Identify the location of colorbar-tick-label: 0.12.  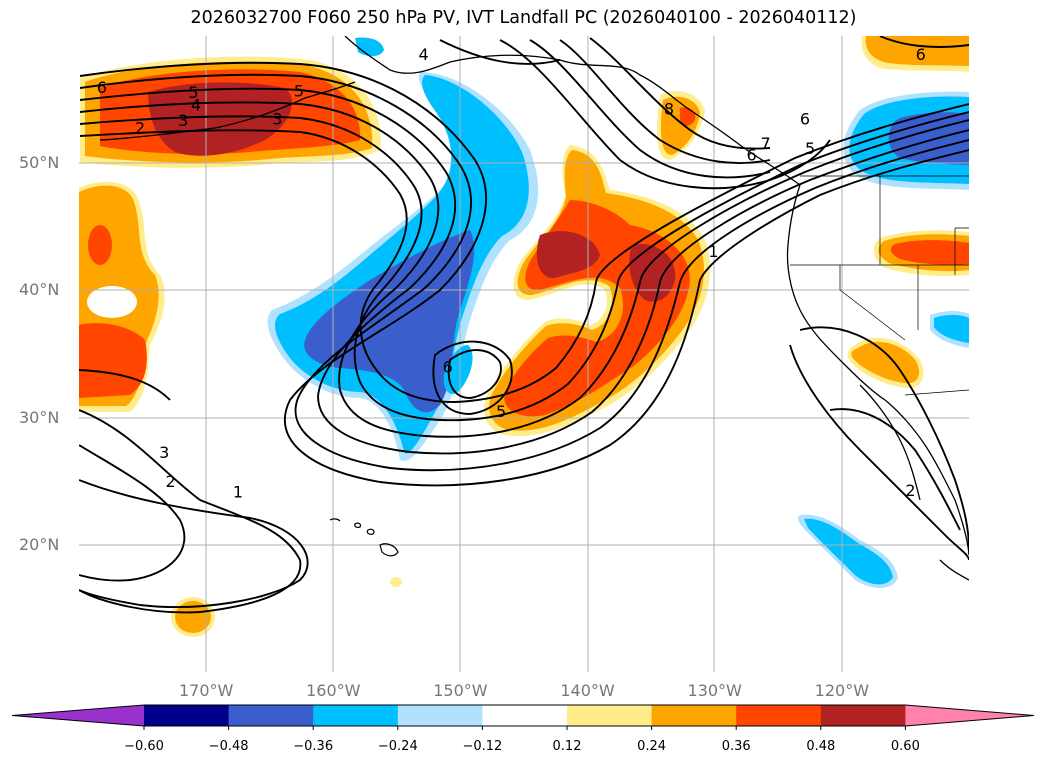
(567, 746).